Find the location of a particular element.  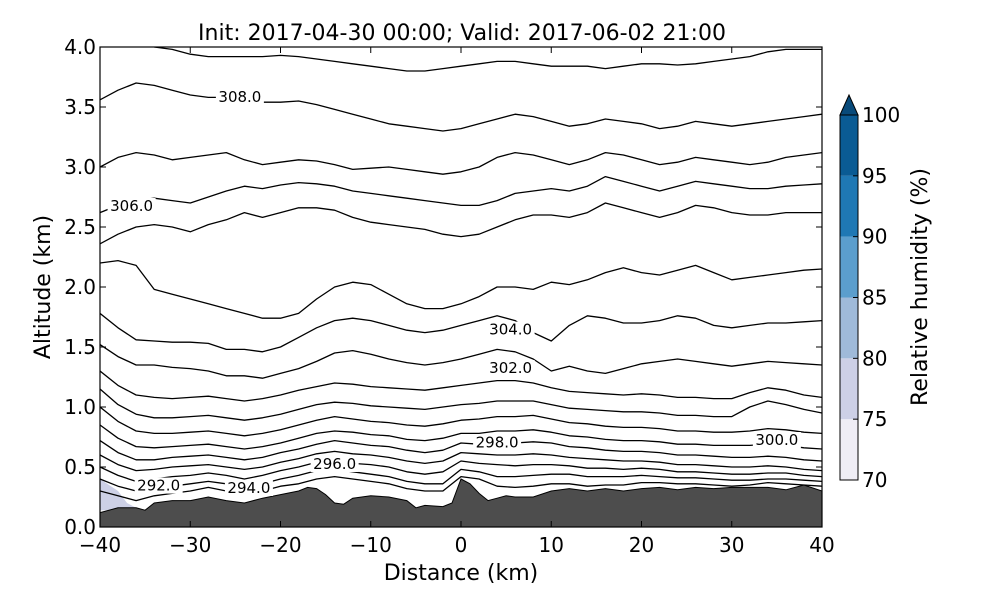

contour-label: 298.0 is located at coordinates (497, 442).